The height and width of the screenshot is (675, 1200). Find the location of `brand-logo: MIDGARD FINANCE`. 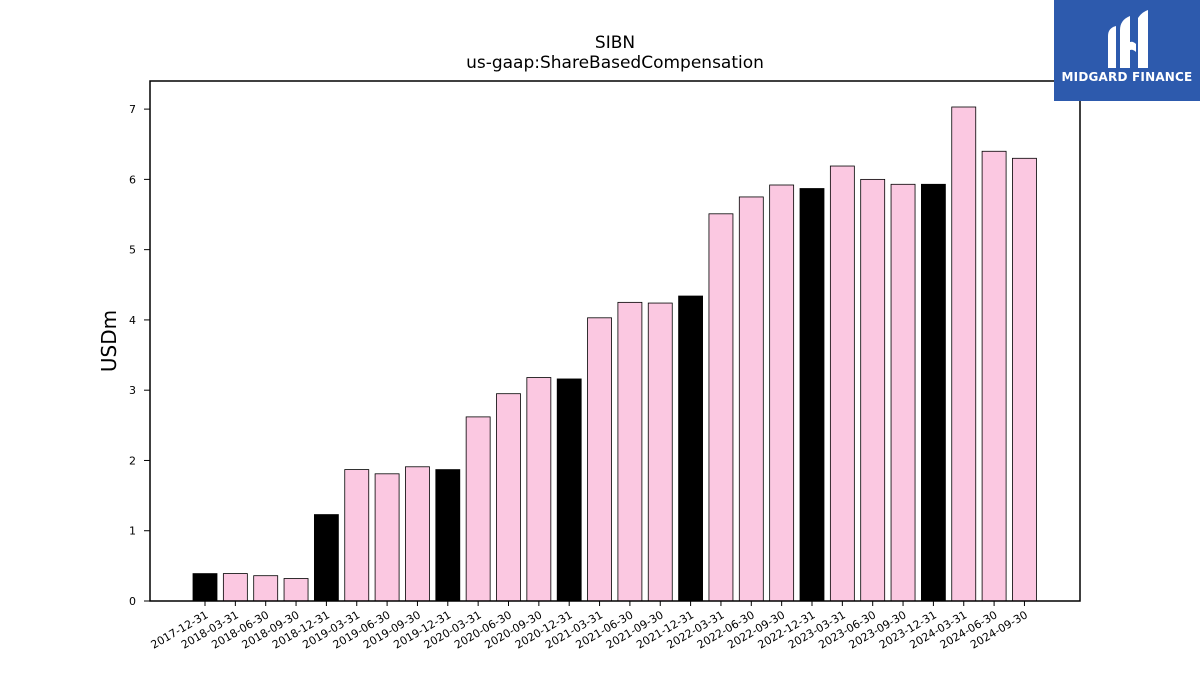

brand-logo: MIDGARD FINANCE is located at coordinates (1127, 50).